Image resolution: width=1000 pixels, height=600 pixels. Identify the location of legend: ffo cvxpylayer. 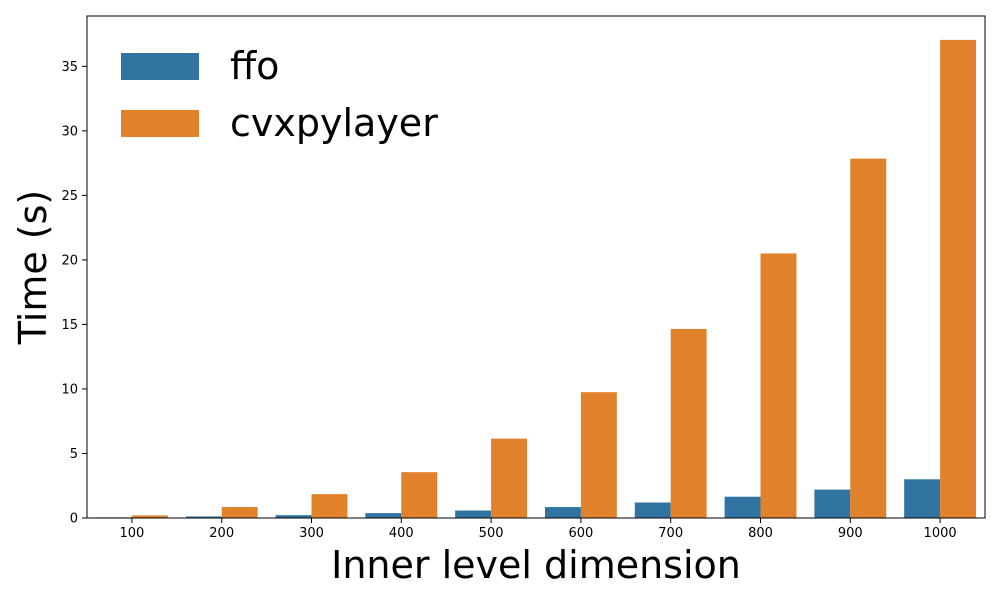
(279, 94).